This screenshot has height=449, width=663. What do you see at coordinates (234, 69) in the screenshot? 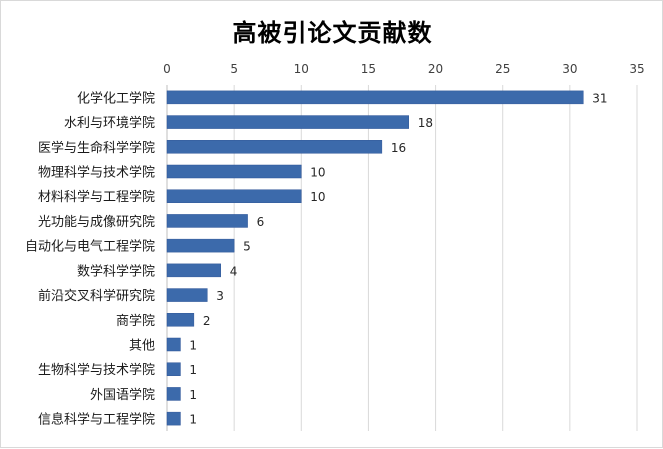
I see `x-tick-label: 5` at bounding box center [234, 69].